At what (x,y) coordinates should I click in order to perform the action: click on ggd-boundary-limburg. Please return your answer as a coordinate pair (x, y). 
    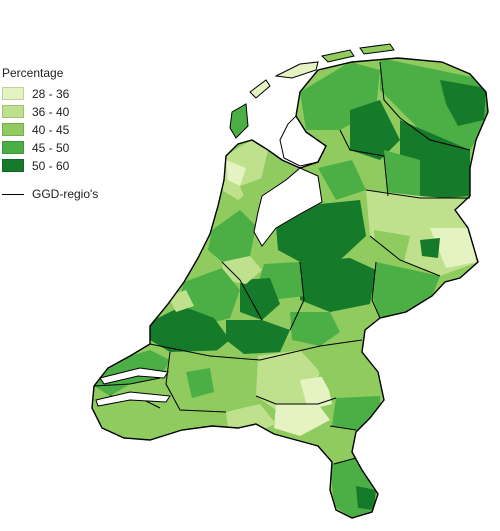
    Looking at the image, I should click on (343, 445).